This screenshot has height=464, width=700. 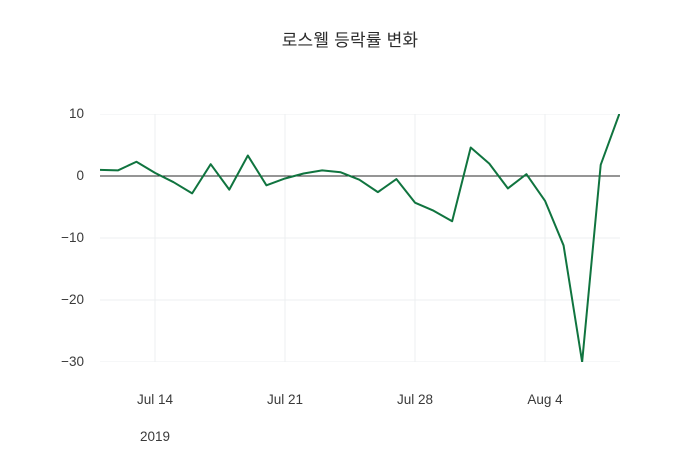 I want to click on x-tick-label-jul-28: Jul 28, so click(x=415, y=400).